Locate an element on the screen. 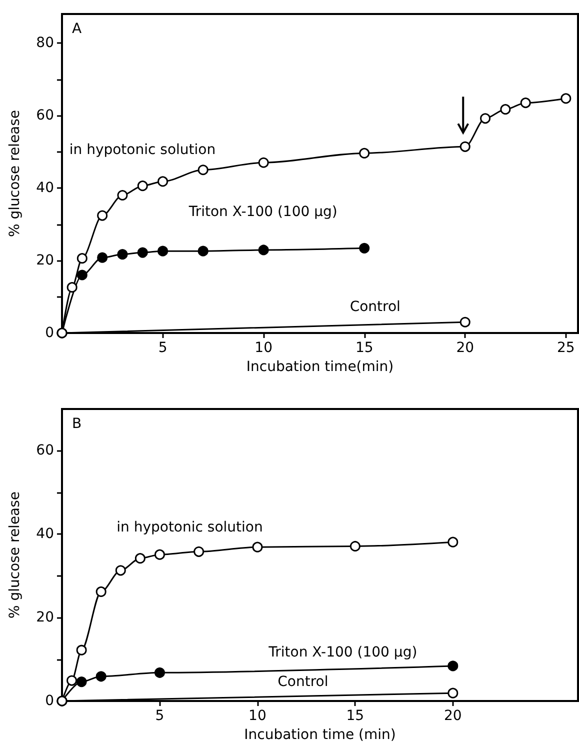 This screenshot has height=751, width=579. x-tick-label: 25 is located at coordinates (565, 348).